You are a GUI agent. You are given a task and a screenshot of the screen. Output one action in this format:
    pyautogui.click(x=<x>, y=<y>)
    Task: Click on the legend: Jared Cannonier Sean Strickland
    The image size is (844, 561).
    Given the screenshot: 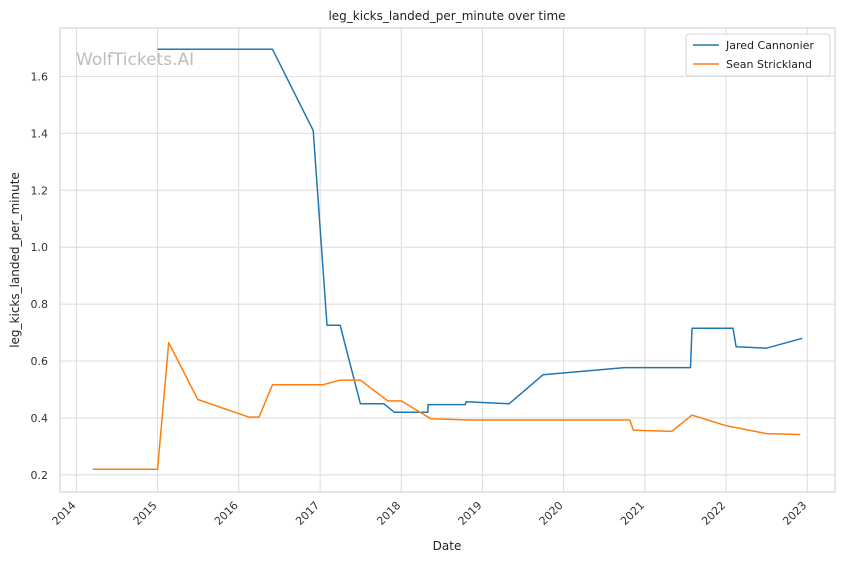 What is the action you would take?
    pyautogui.click(x=758, y=55)
    